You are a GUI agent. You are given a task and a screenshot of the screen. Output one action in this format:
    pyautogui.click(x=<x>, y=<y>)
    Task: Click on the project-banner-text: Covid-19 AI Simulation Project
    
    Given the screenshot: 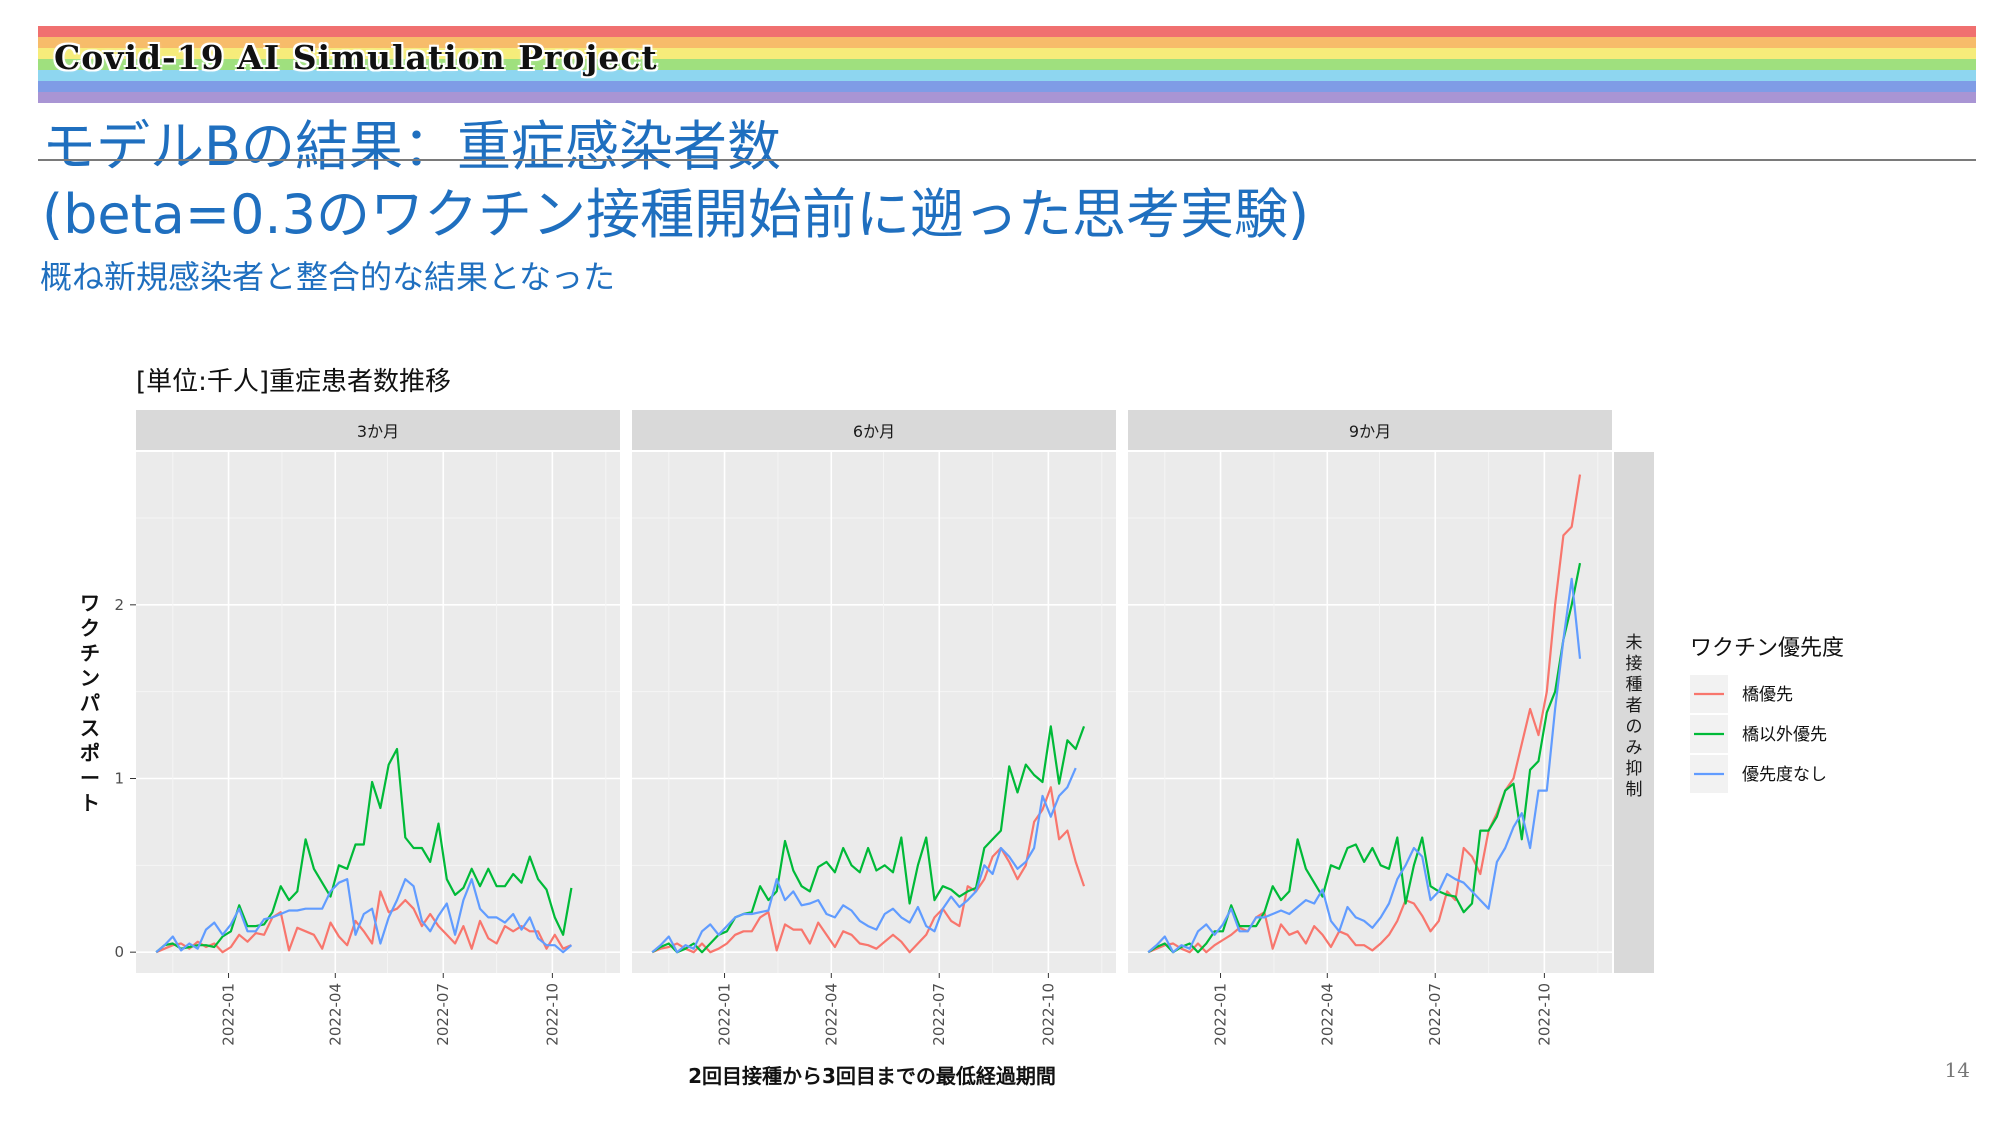 What is the action you would take?
    pyautogui.click(x=356, y=57)
    